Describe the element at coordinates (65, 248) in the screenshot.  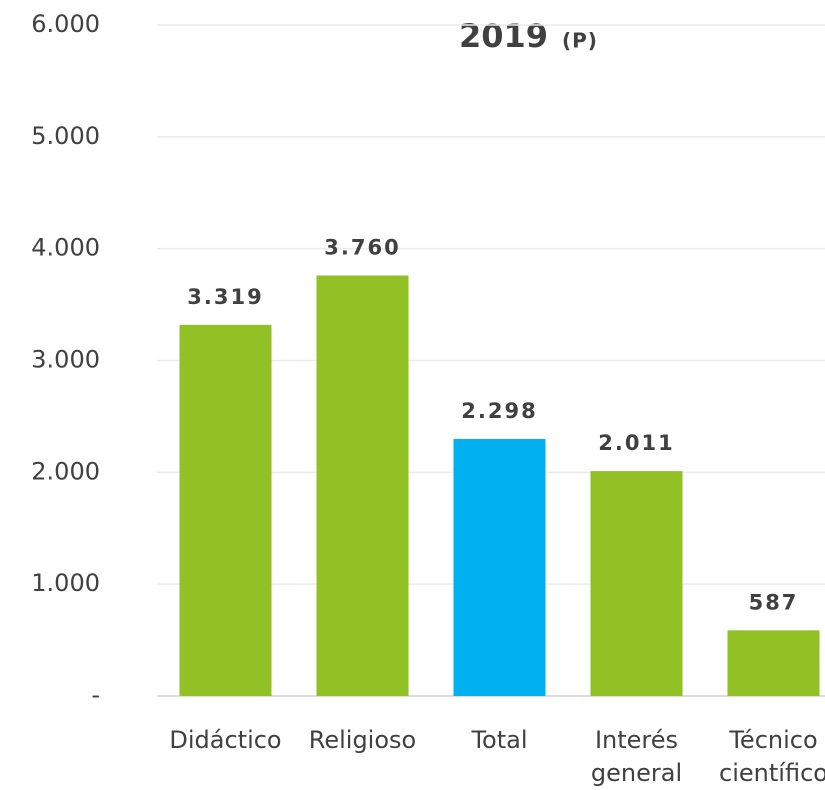
I see `y-tick-label: 4.000` at that location.